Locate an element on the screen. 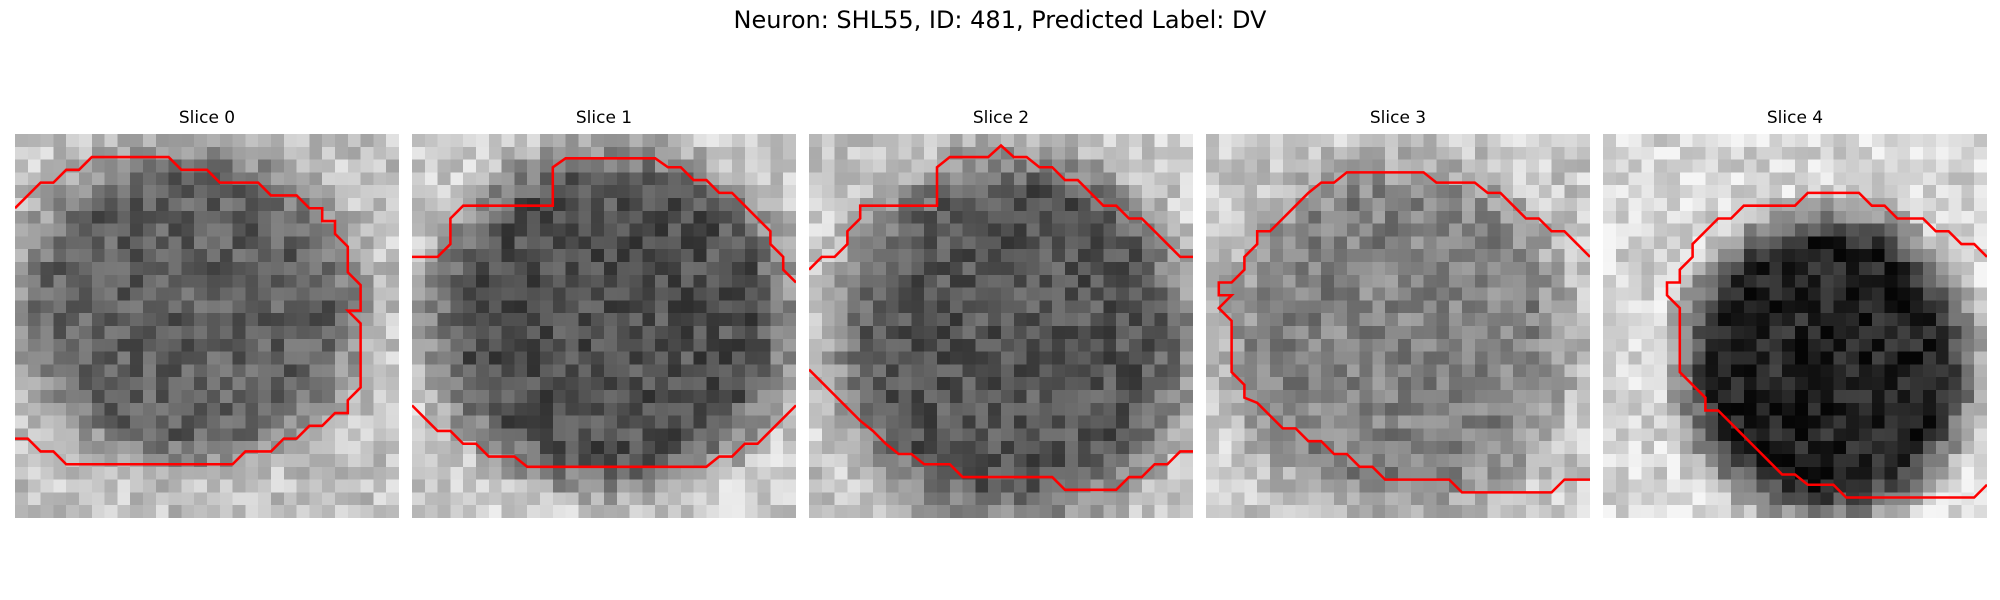 The height and width of the screenshot is (600, 2000). slice-4-pixels is located at coordinates (1795, 326).